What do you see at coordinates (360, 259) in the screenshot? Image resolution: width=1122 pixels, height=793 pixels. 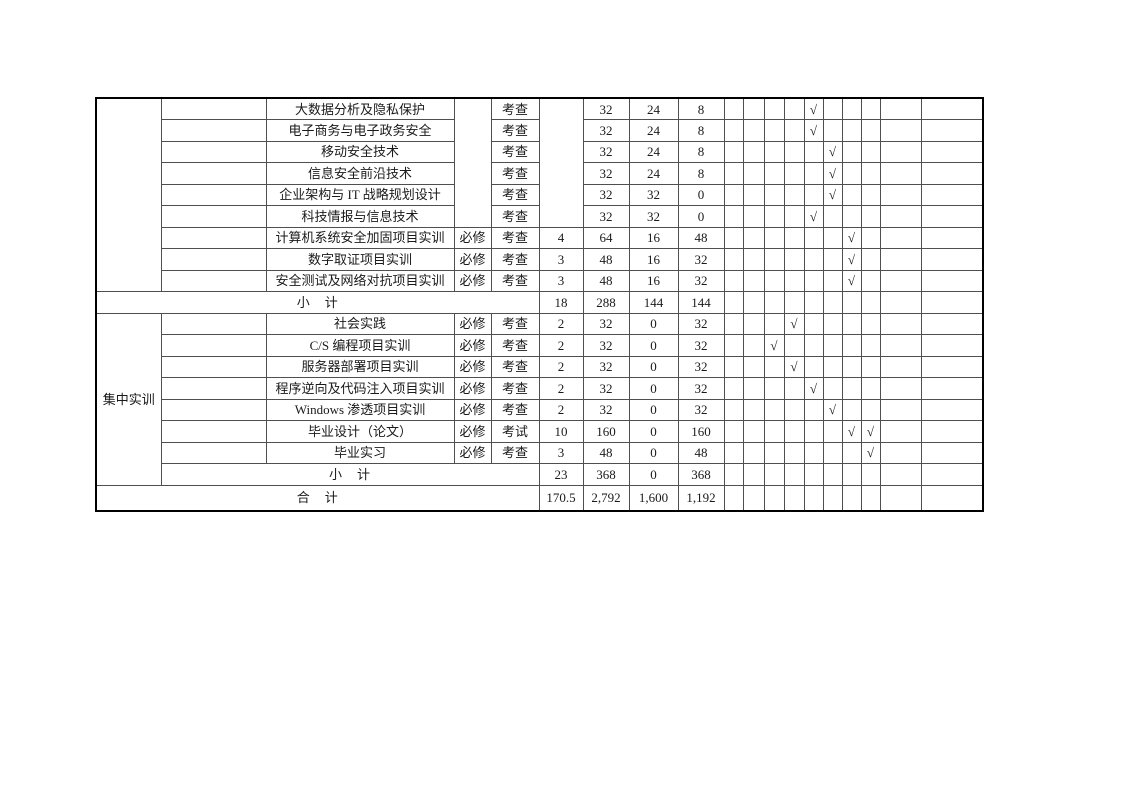 I see `course-name-cell: 数字取证项目实训` at bounding box center [360, 259].